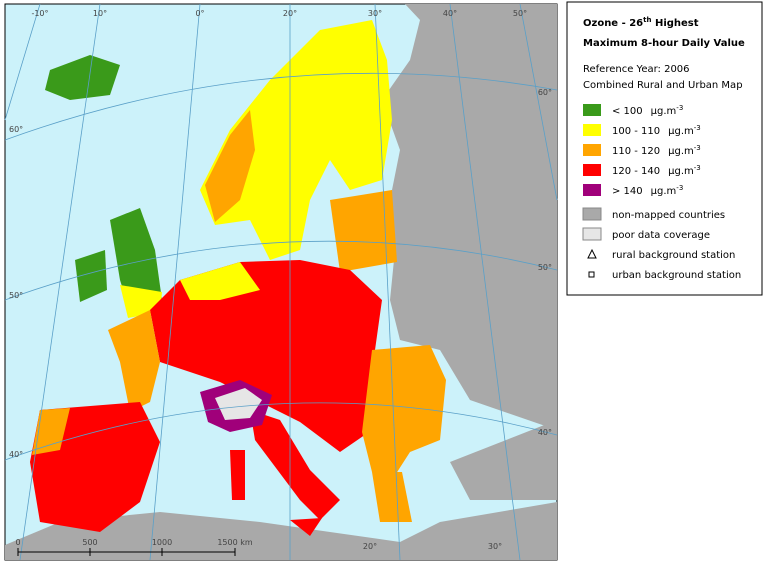 The image size is (768, 569). Describe the element at coordinates (676, 275) in the screenshot. I see `legend-label: urban background station` at that location.